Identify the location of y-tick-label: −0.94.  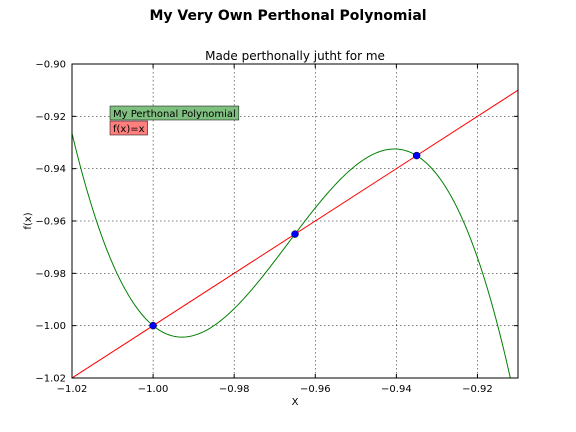
(50, 169).